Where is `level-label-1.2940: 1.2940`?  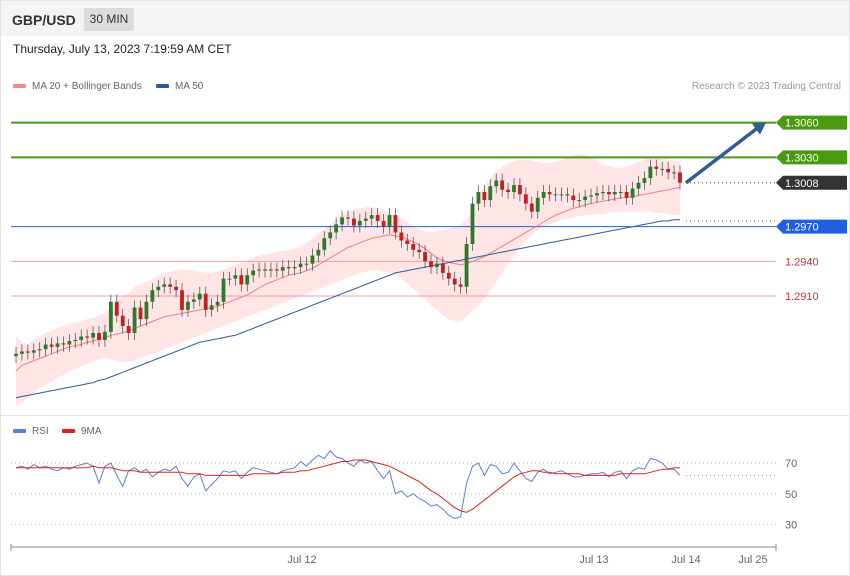 level-label-1.2940: 1.2940 is located at coordinates (802, 262).